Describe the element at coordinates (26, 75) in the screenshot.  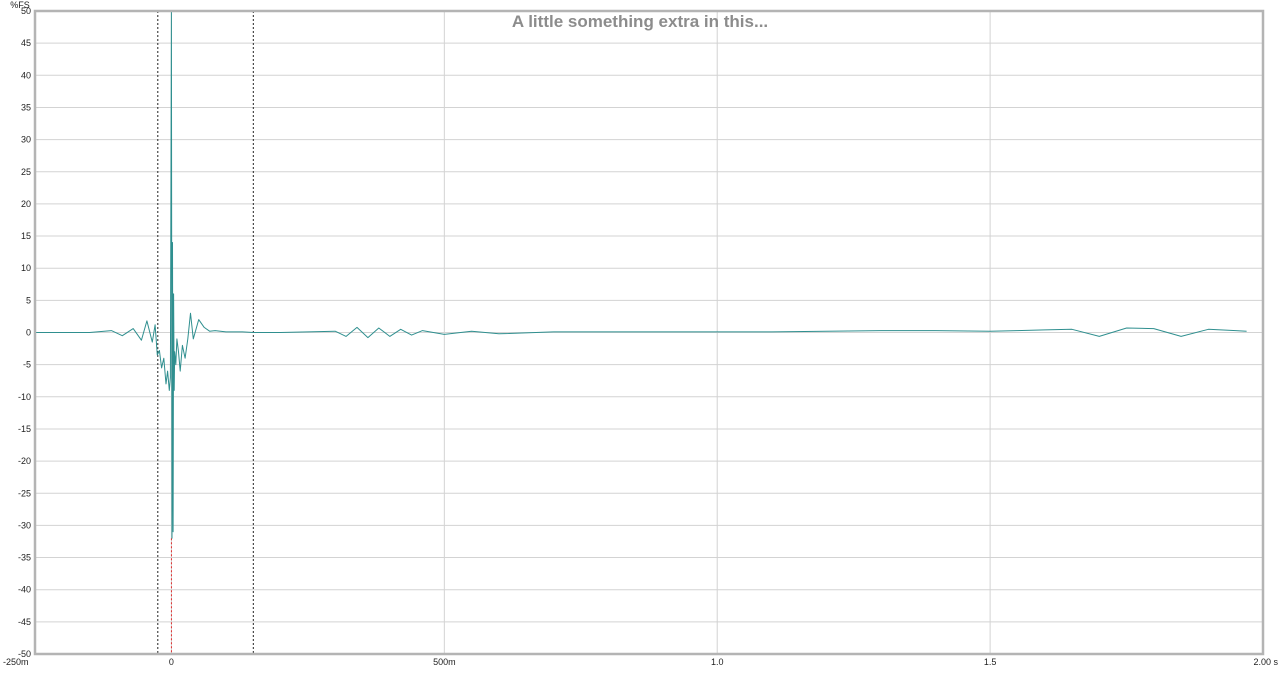
I see `y-tick-label: 40` at that location.